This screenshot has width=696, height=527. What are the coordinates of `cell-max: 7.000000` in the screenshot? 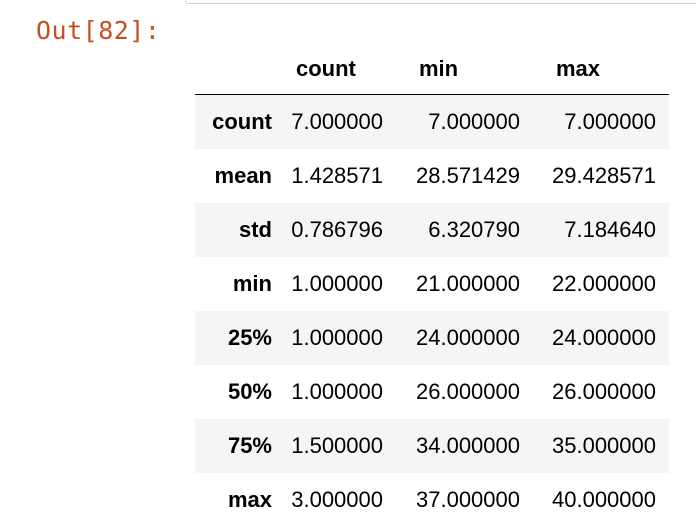 It's located at (610, 121).